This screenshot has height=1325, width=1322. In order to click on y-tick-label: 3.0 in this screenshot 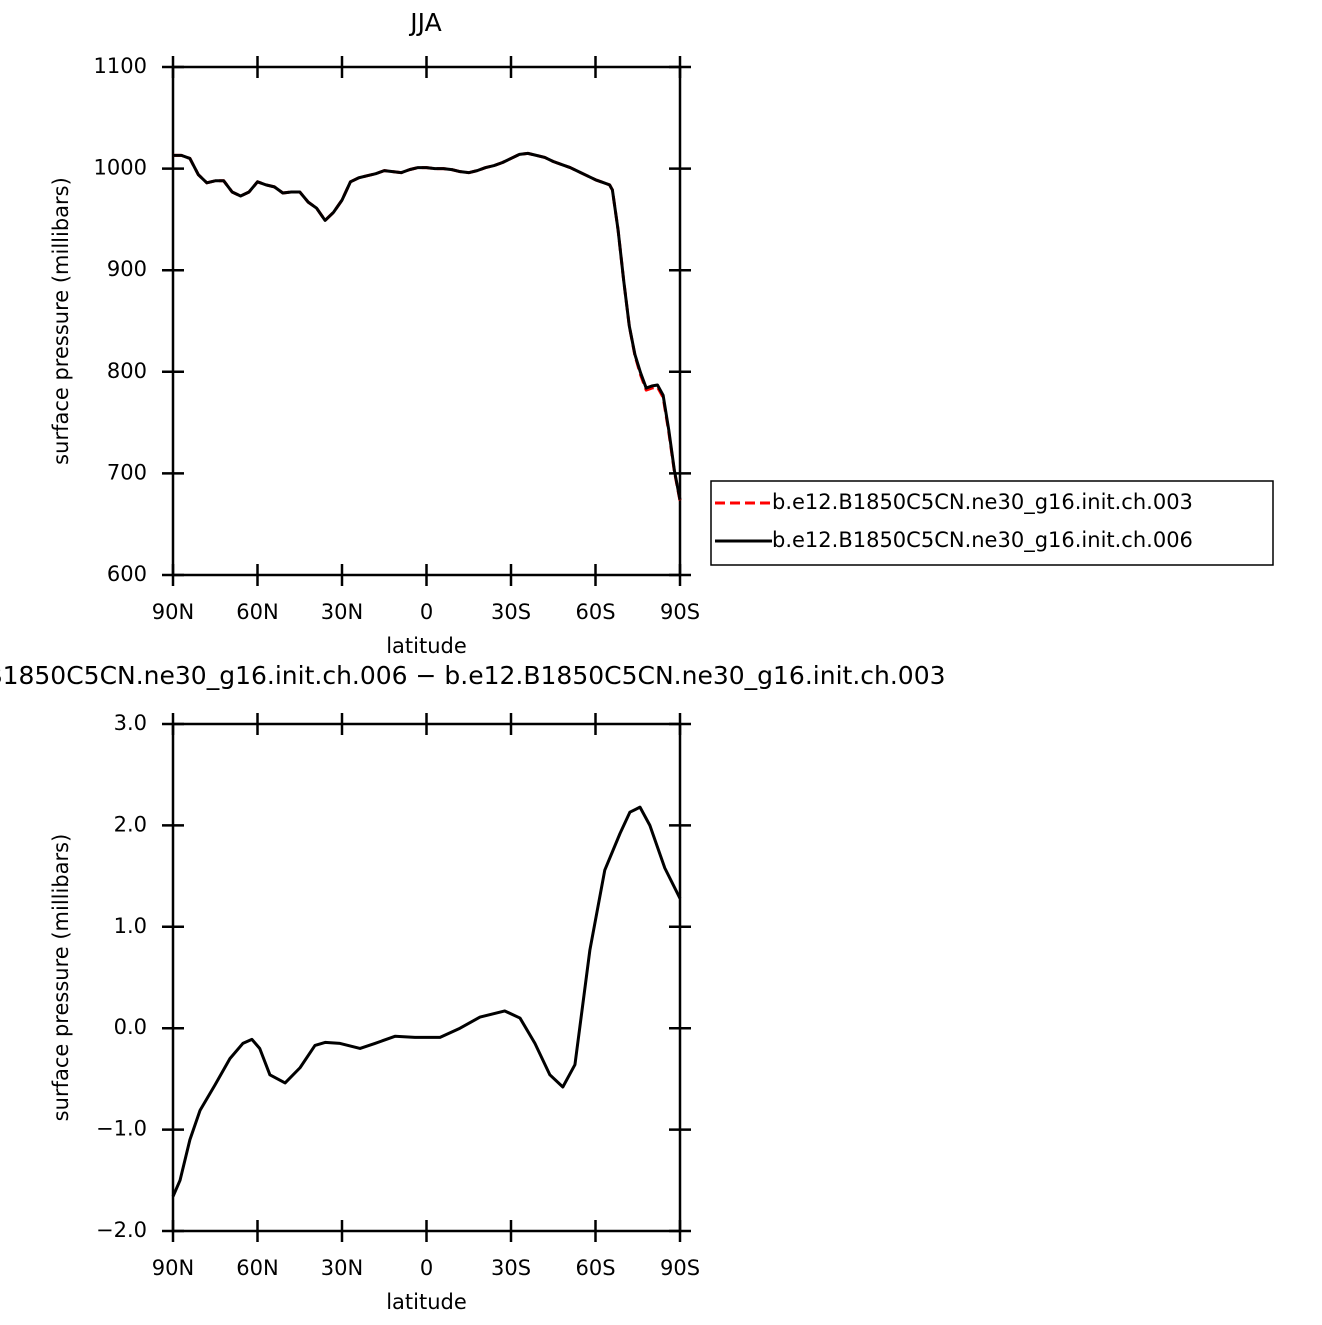, I will do `click(130, 723)`.